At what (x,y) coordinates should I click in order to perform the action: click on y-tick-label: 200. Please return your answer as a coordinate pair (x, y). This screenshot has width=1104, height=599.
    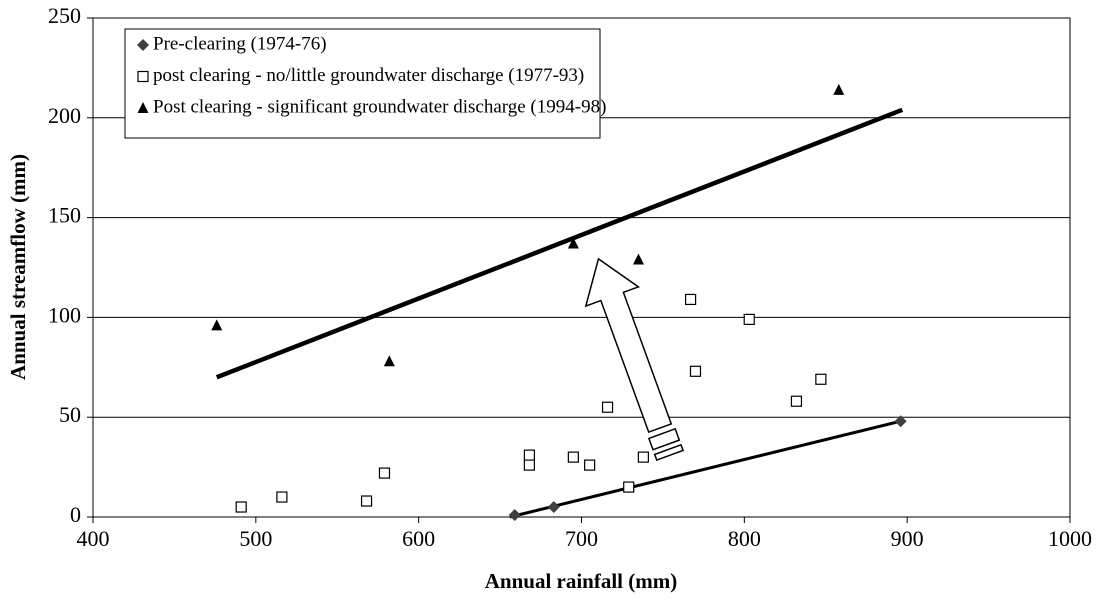
    Looking at the image, I should click on (64, 115).